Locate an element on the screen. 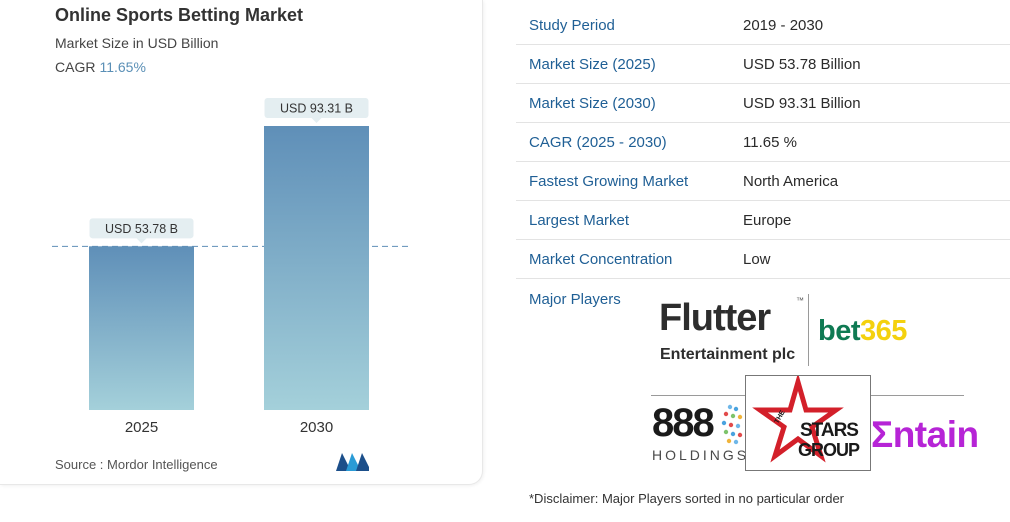 This screenshot has width=1010, height=522. row-value: USD 93.31 Billion is located at coordinates (802, 103).